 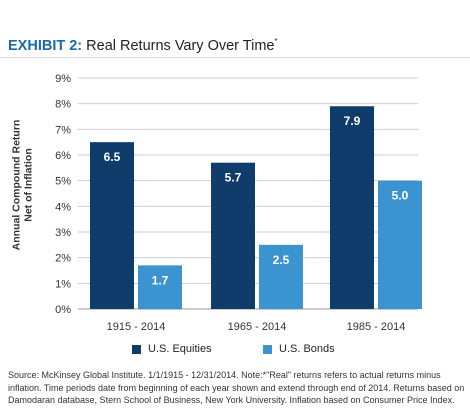 What do you see at coordinates (63, 130) in the screenshot?
I see `y-tick-label: 7%` at bounding box center [63, 130].